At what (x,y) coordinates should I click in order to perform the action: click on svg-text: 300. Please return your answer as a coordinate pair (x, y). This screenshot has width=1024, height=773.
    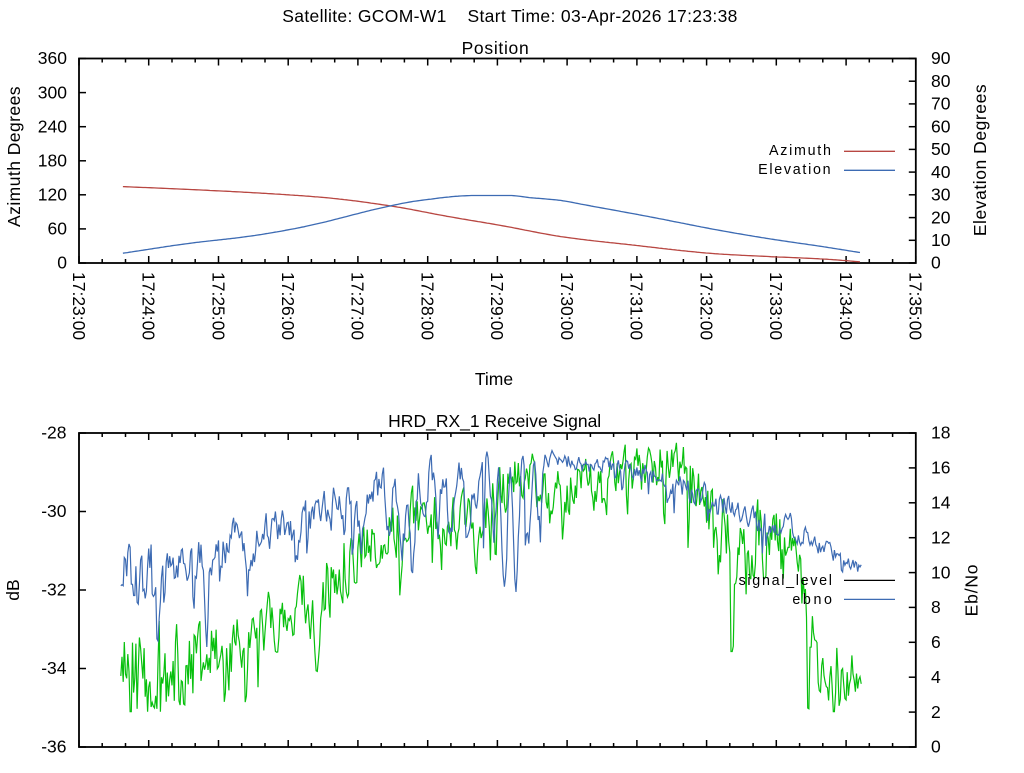
    Looking at the image, I should click on (52, 92).